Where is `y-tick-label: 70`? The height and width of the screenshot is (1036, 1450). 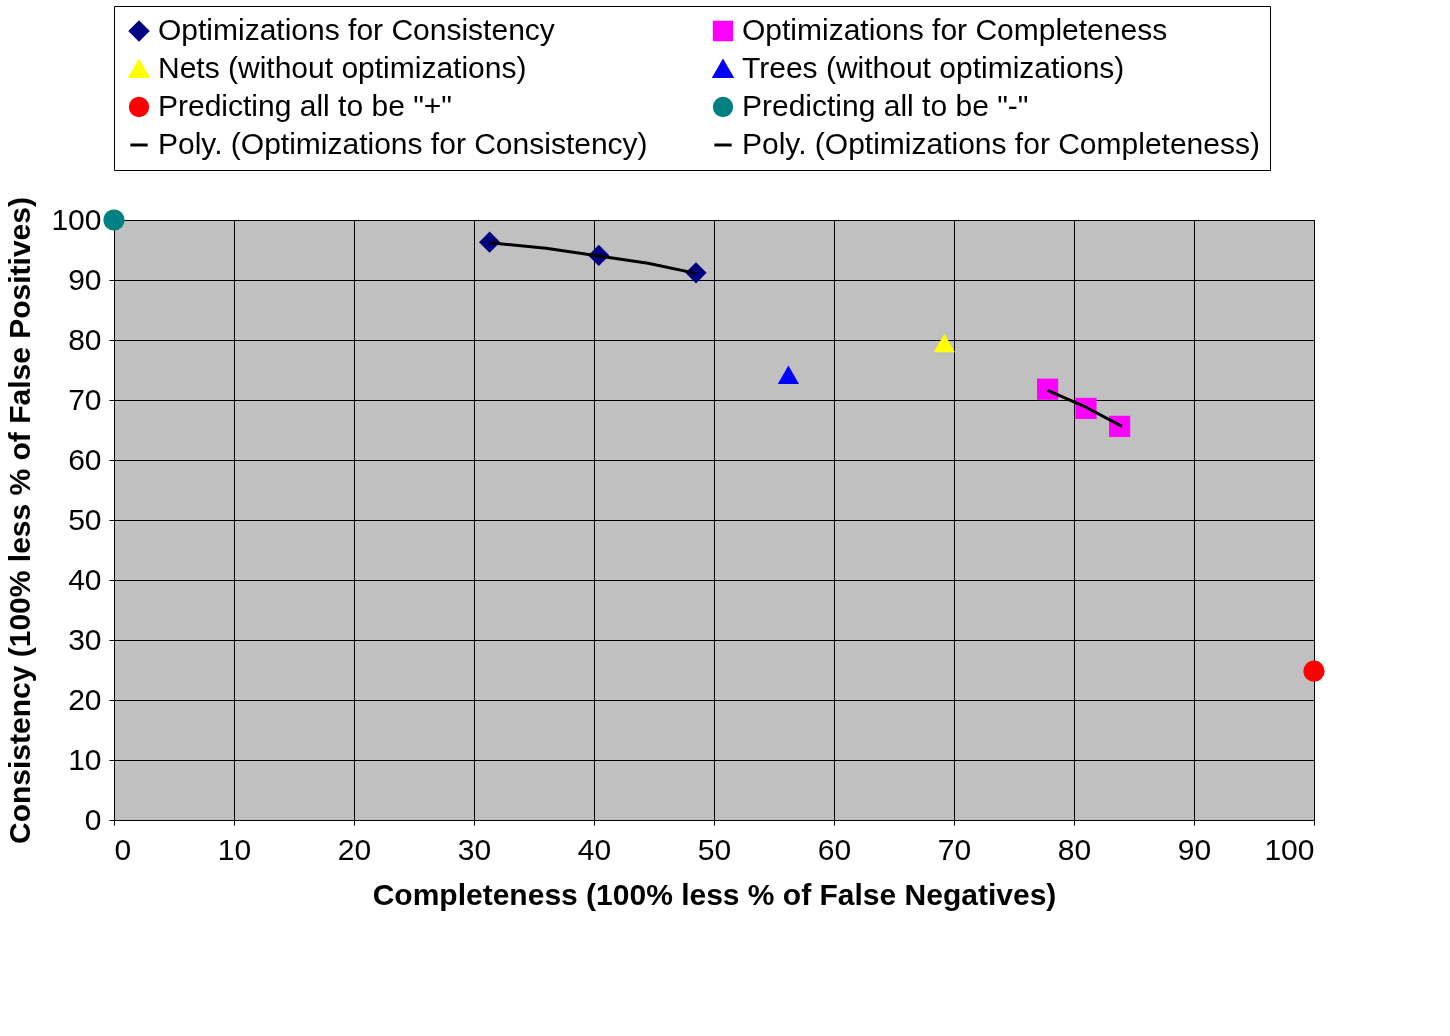
y-tick-label: 70 is located at coordinates (85, 399).